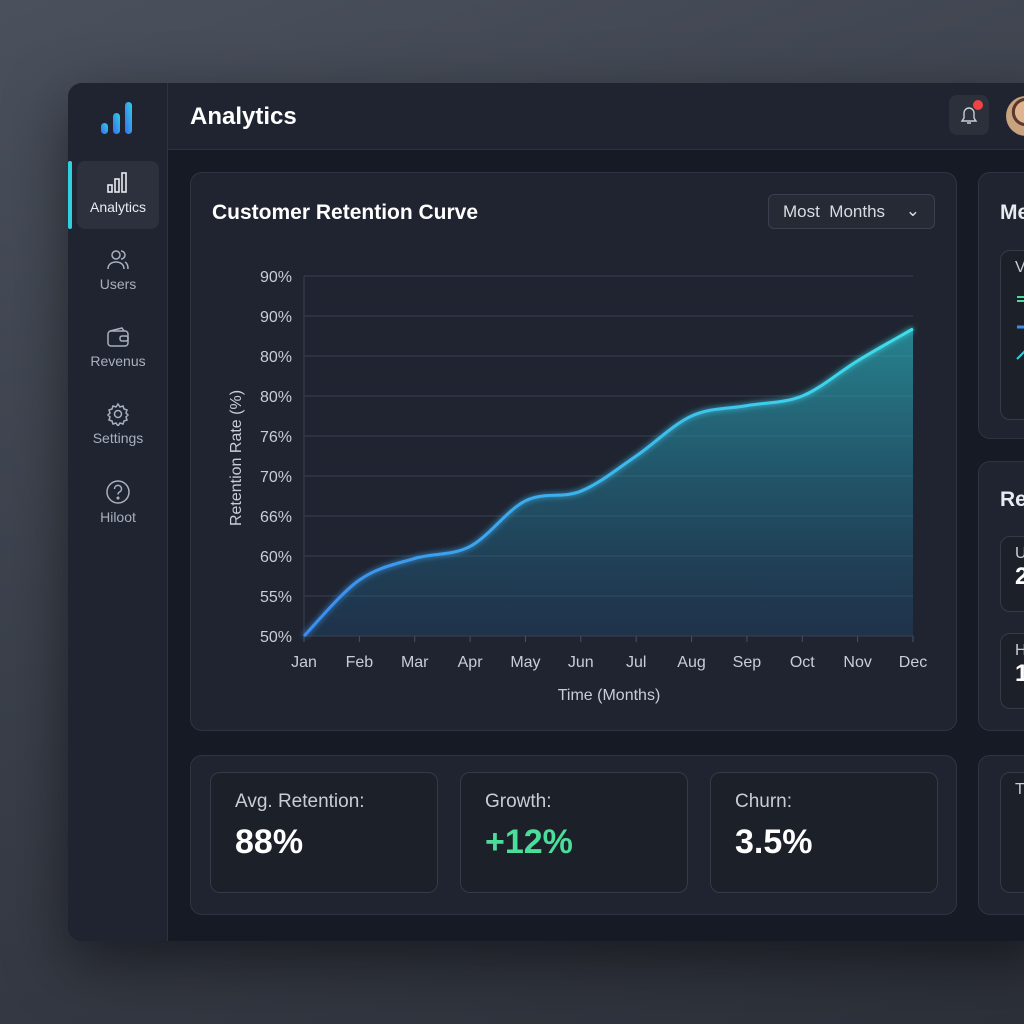  I want to click on x-tick-label: Dec, so click(913, 662).